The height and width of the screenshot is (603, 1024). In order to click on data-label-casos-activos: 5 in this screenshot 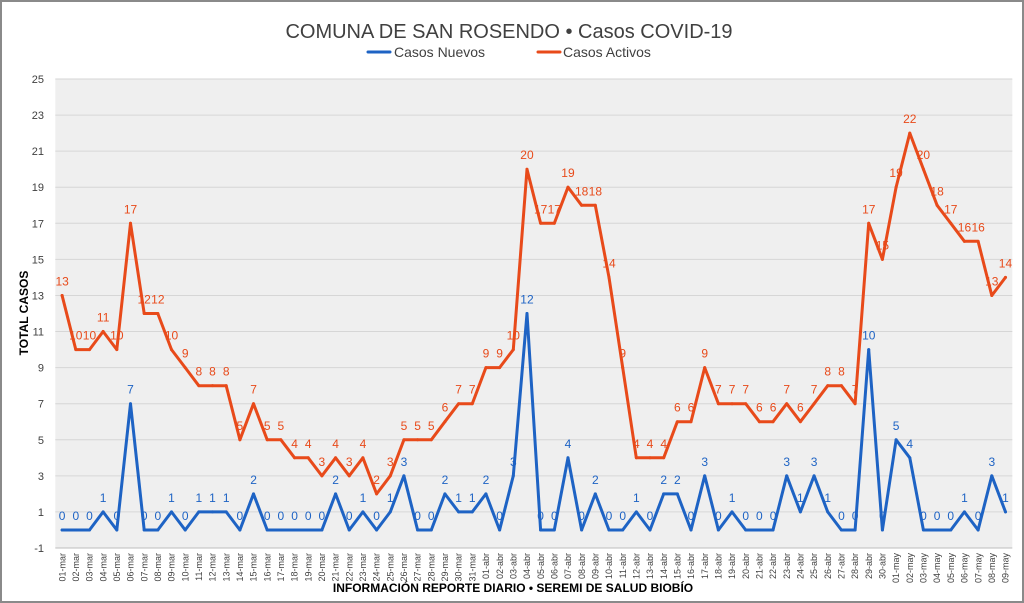, I will do `click(417, 426)`.